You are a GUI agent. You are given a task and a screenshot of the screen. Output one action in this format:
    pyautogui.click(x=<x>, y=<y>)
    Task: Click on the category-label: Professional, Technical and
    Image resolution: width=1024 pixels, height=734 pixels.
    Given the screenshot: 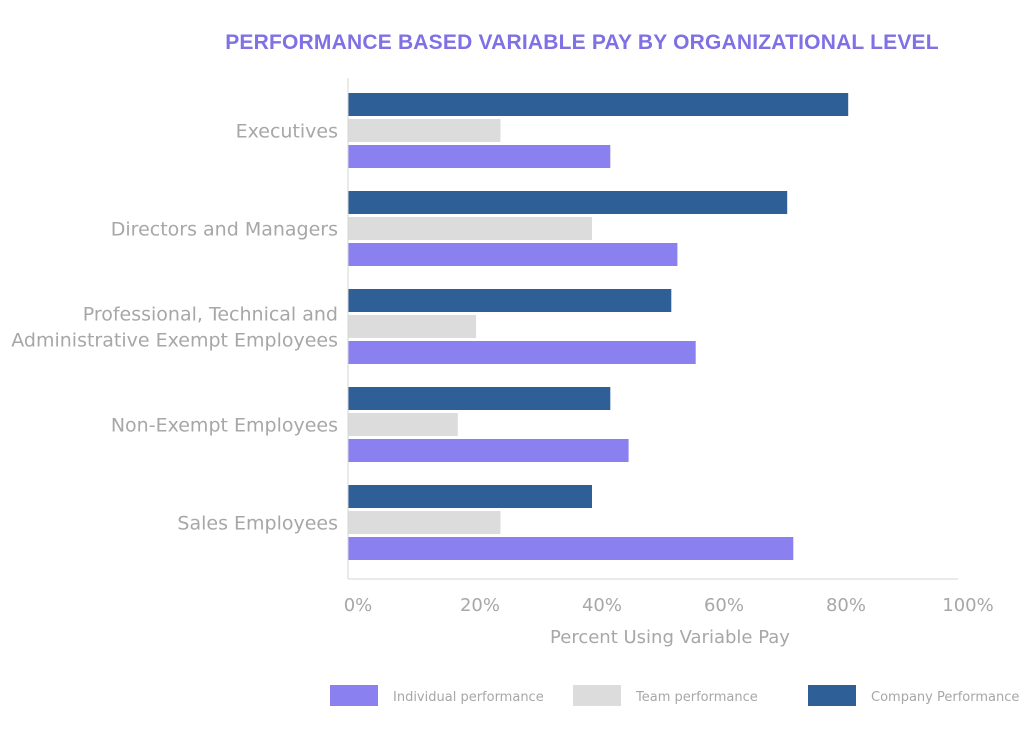 What is the action you would take?
    pyautogui.click(x=210, y=315)
    